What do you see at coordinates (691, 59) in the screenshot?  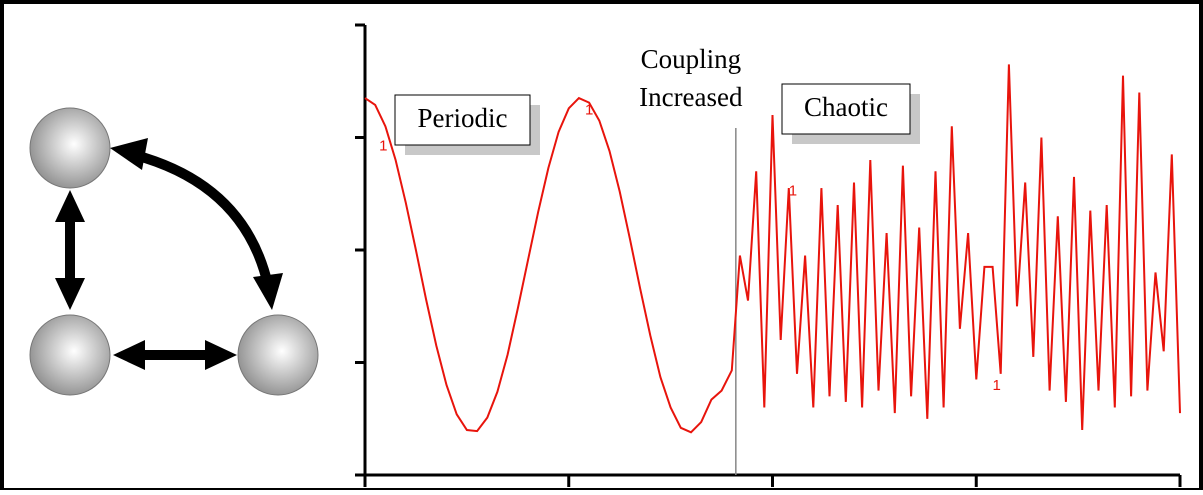 I see `coupling-label: Coupling` at bounding box center [691, 59].